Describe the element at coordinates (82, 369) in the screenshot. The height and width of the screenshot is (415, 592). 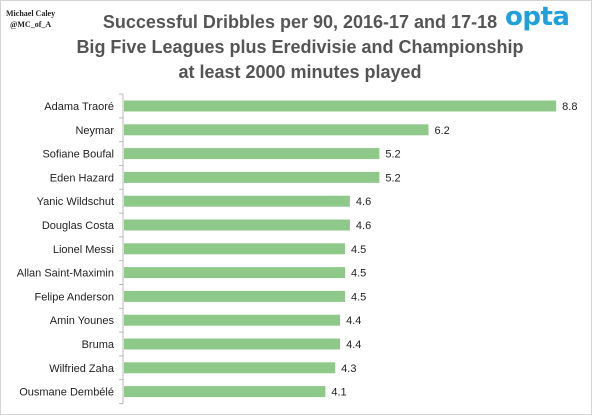
I see `category-label: Wilfried Zaha` at that location.